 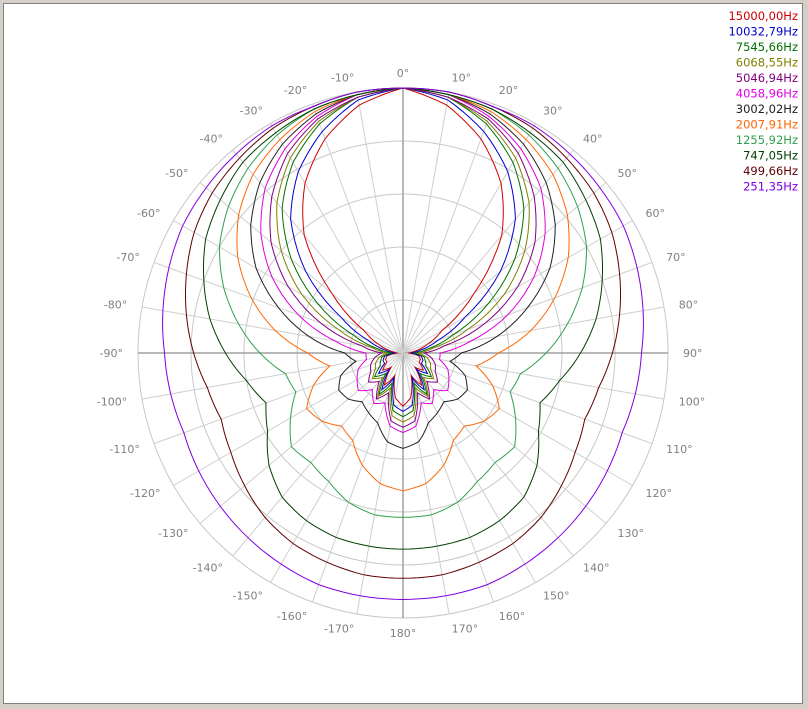 What do you see at coordinates (403, 73) in the screenshot?
I see `angle-tick-label: 0°` at bounding box center [403, 73].